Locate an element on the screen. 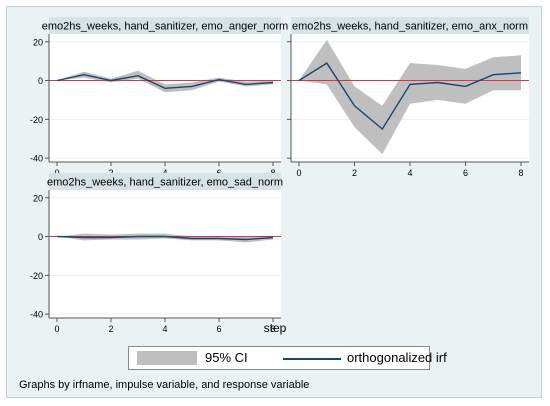  legend: 95% CI orthogonalized irf is located at coordinates (287, 358).